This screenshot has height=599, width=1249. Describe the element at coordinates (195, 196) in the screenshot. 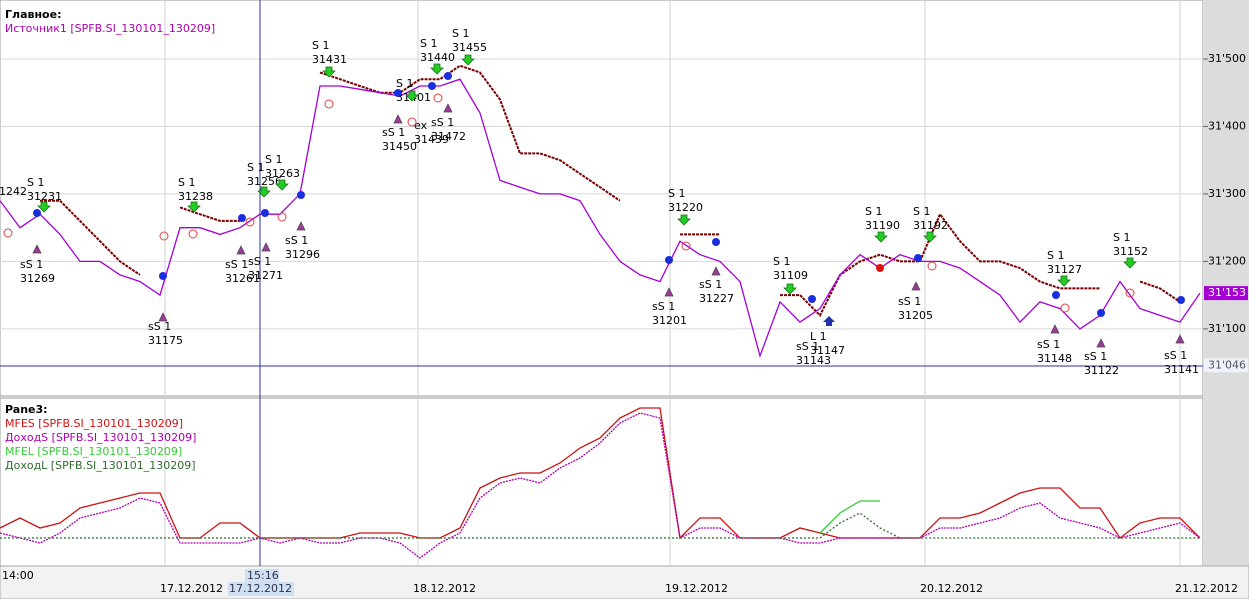

I see `signal-price: 31238` at that location.